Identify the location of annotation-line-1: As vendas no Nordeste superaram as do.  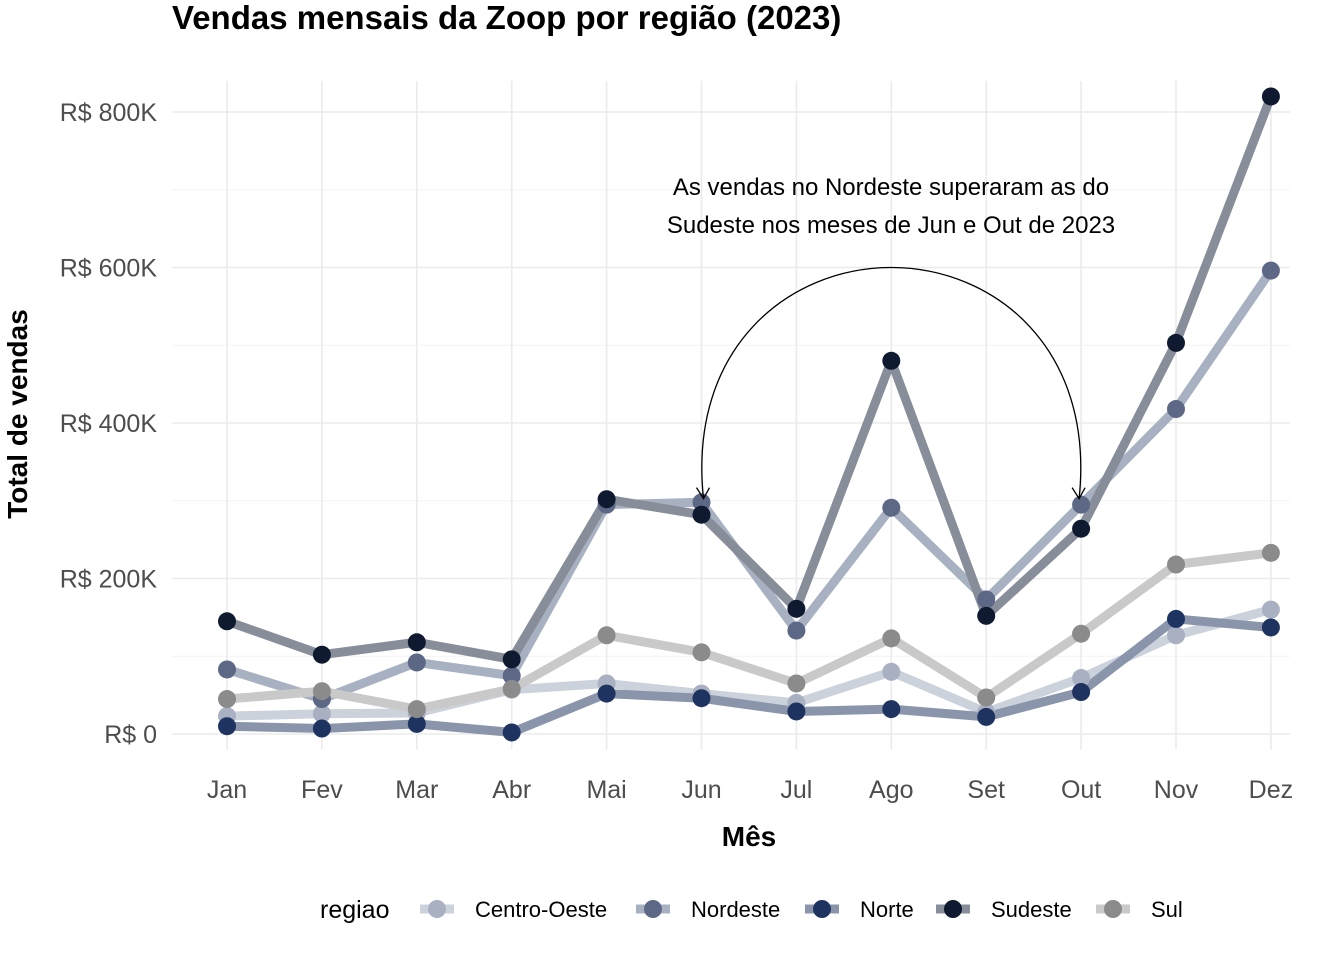
(891, 187).